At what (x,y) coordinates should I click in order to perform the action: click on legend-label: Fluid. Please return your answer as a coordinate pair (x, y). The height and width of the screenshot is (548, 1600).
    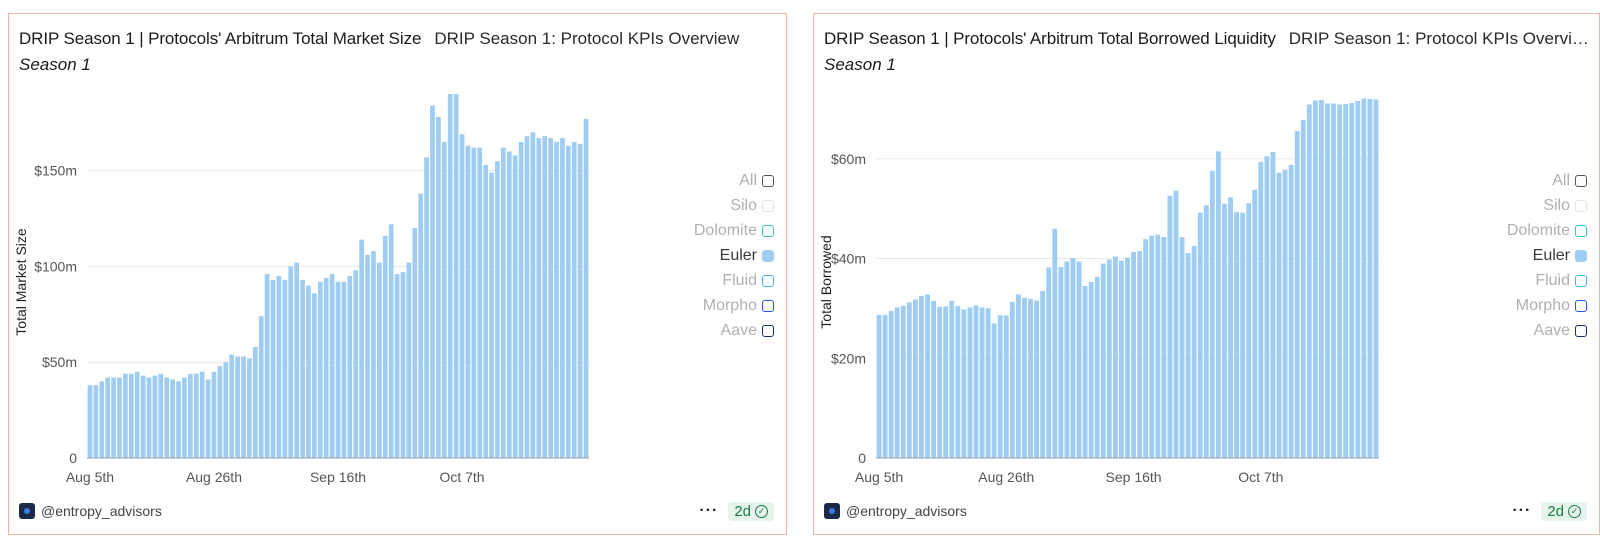
    Looking at the image, I should click on (739, 280).